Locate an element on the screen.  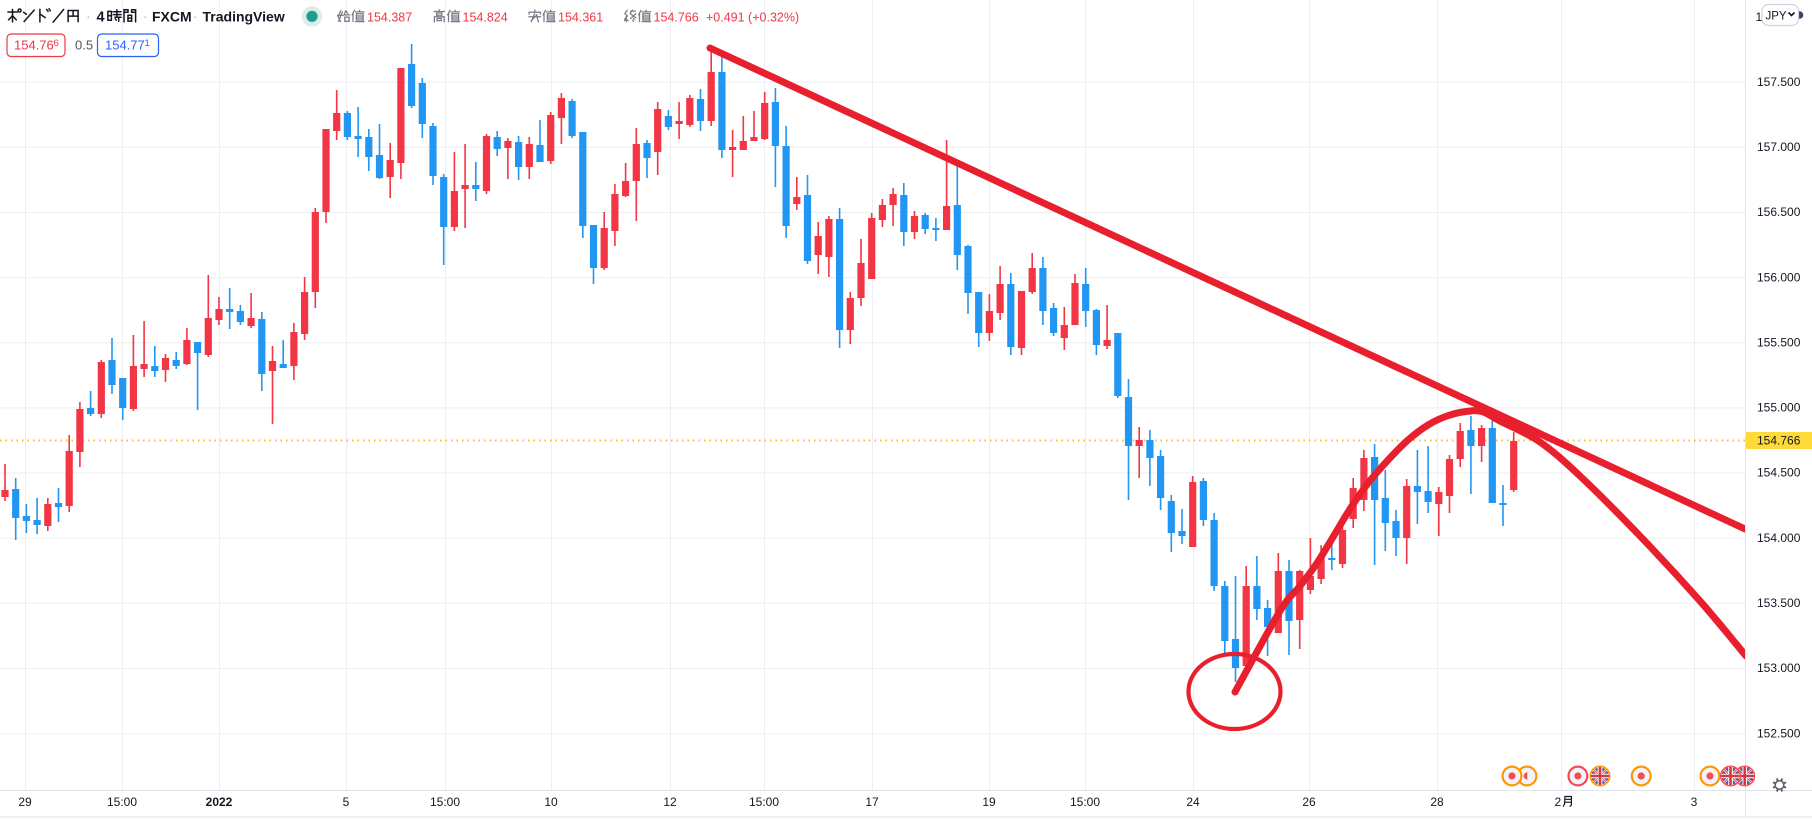
svg-text: 24 is located at coordinates (1193, 802).